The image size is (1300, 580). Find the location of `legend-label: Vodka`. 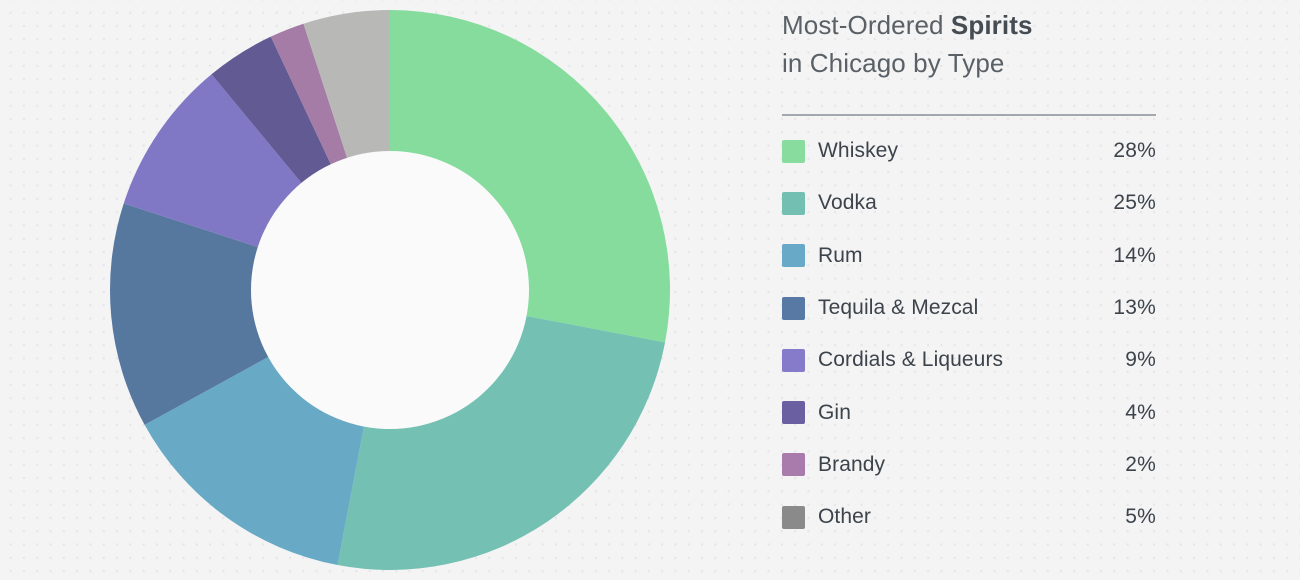

legend-label: Vodka is located at coordinates (847, 203).